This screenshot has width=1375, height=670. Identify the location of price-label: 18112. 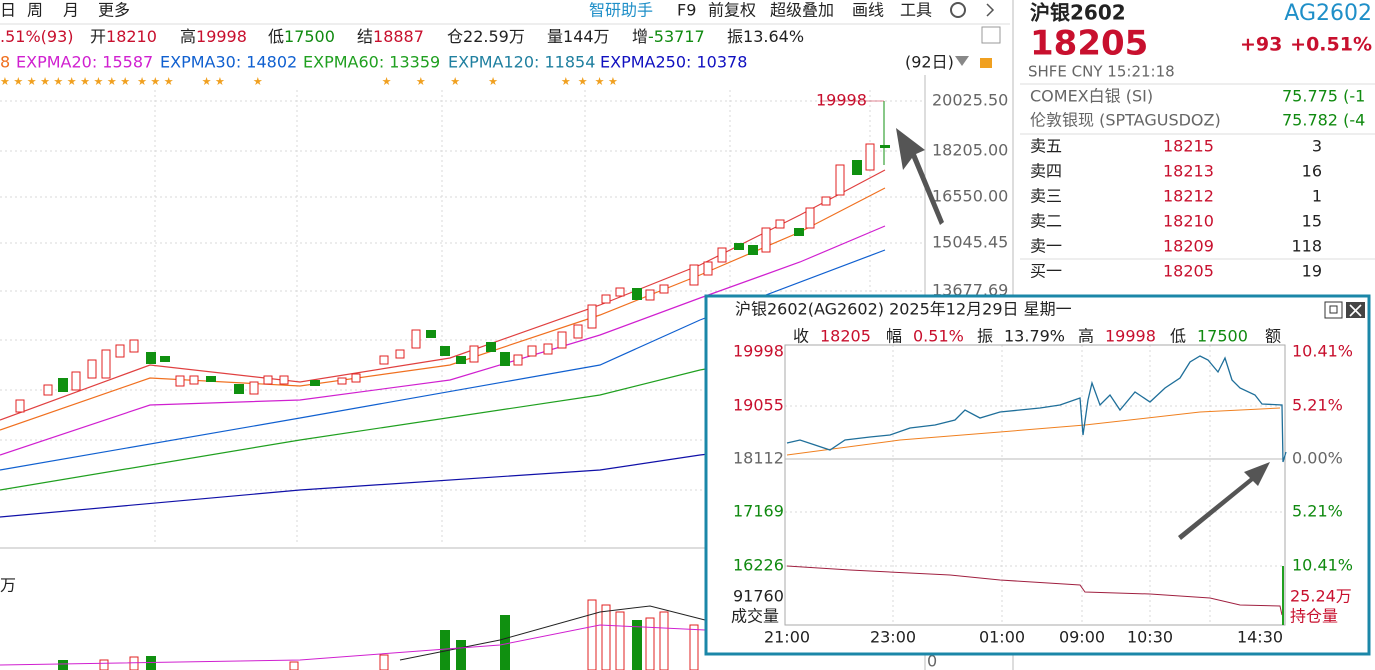
(758, 458).